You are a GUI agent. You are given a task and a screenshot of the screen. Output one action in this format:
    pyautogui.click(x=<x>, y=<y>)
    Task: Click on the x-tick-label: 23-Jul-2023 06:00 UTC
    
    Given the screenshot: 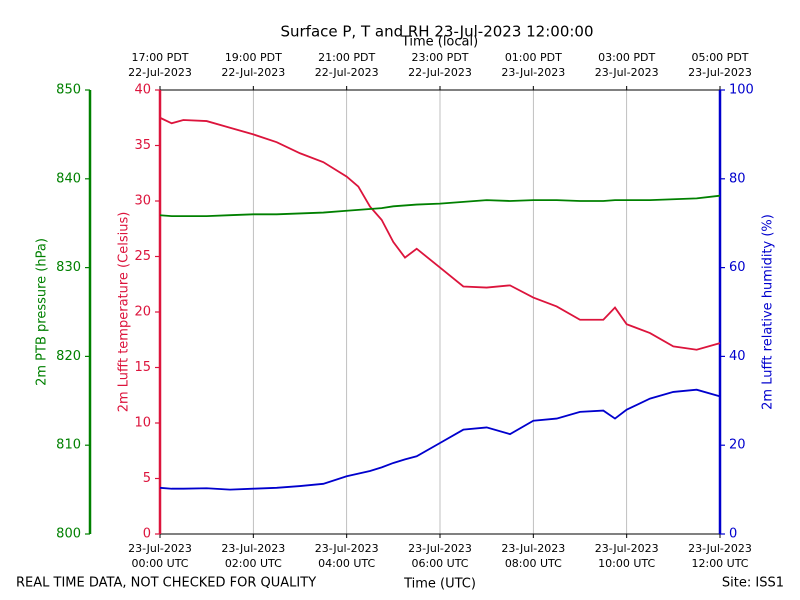 What is the action you would take?
    pyautogui.click(x=440, y=556)
    